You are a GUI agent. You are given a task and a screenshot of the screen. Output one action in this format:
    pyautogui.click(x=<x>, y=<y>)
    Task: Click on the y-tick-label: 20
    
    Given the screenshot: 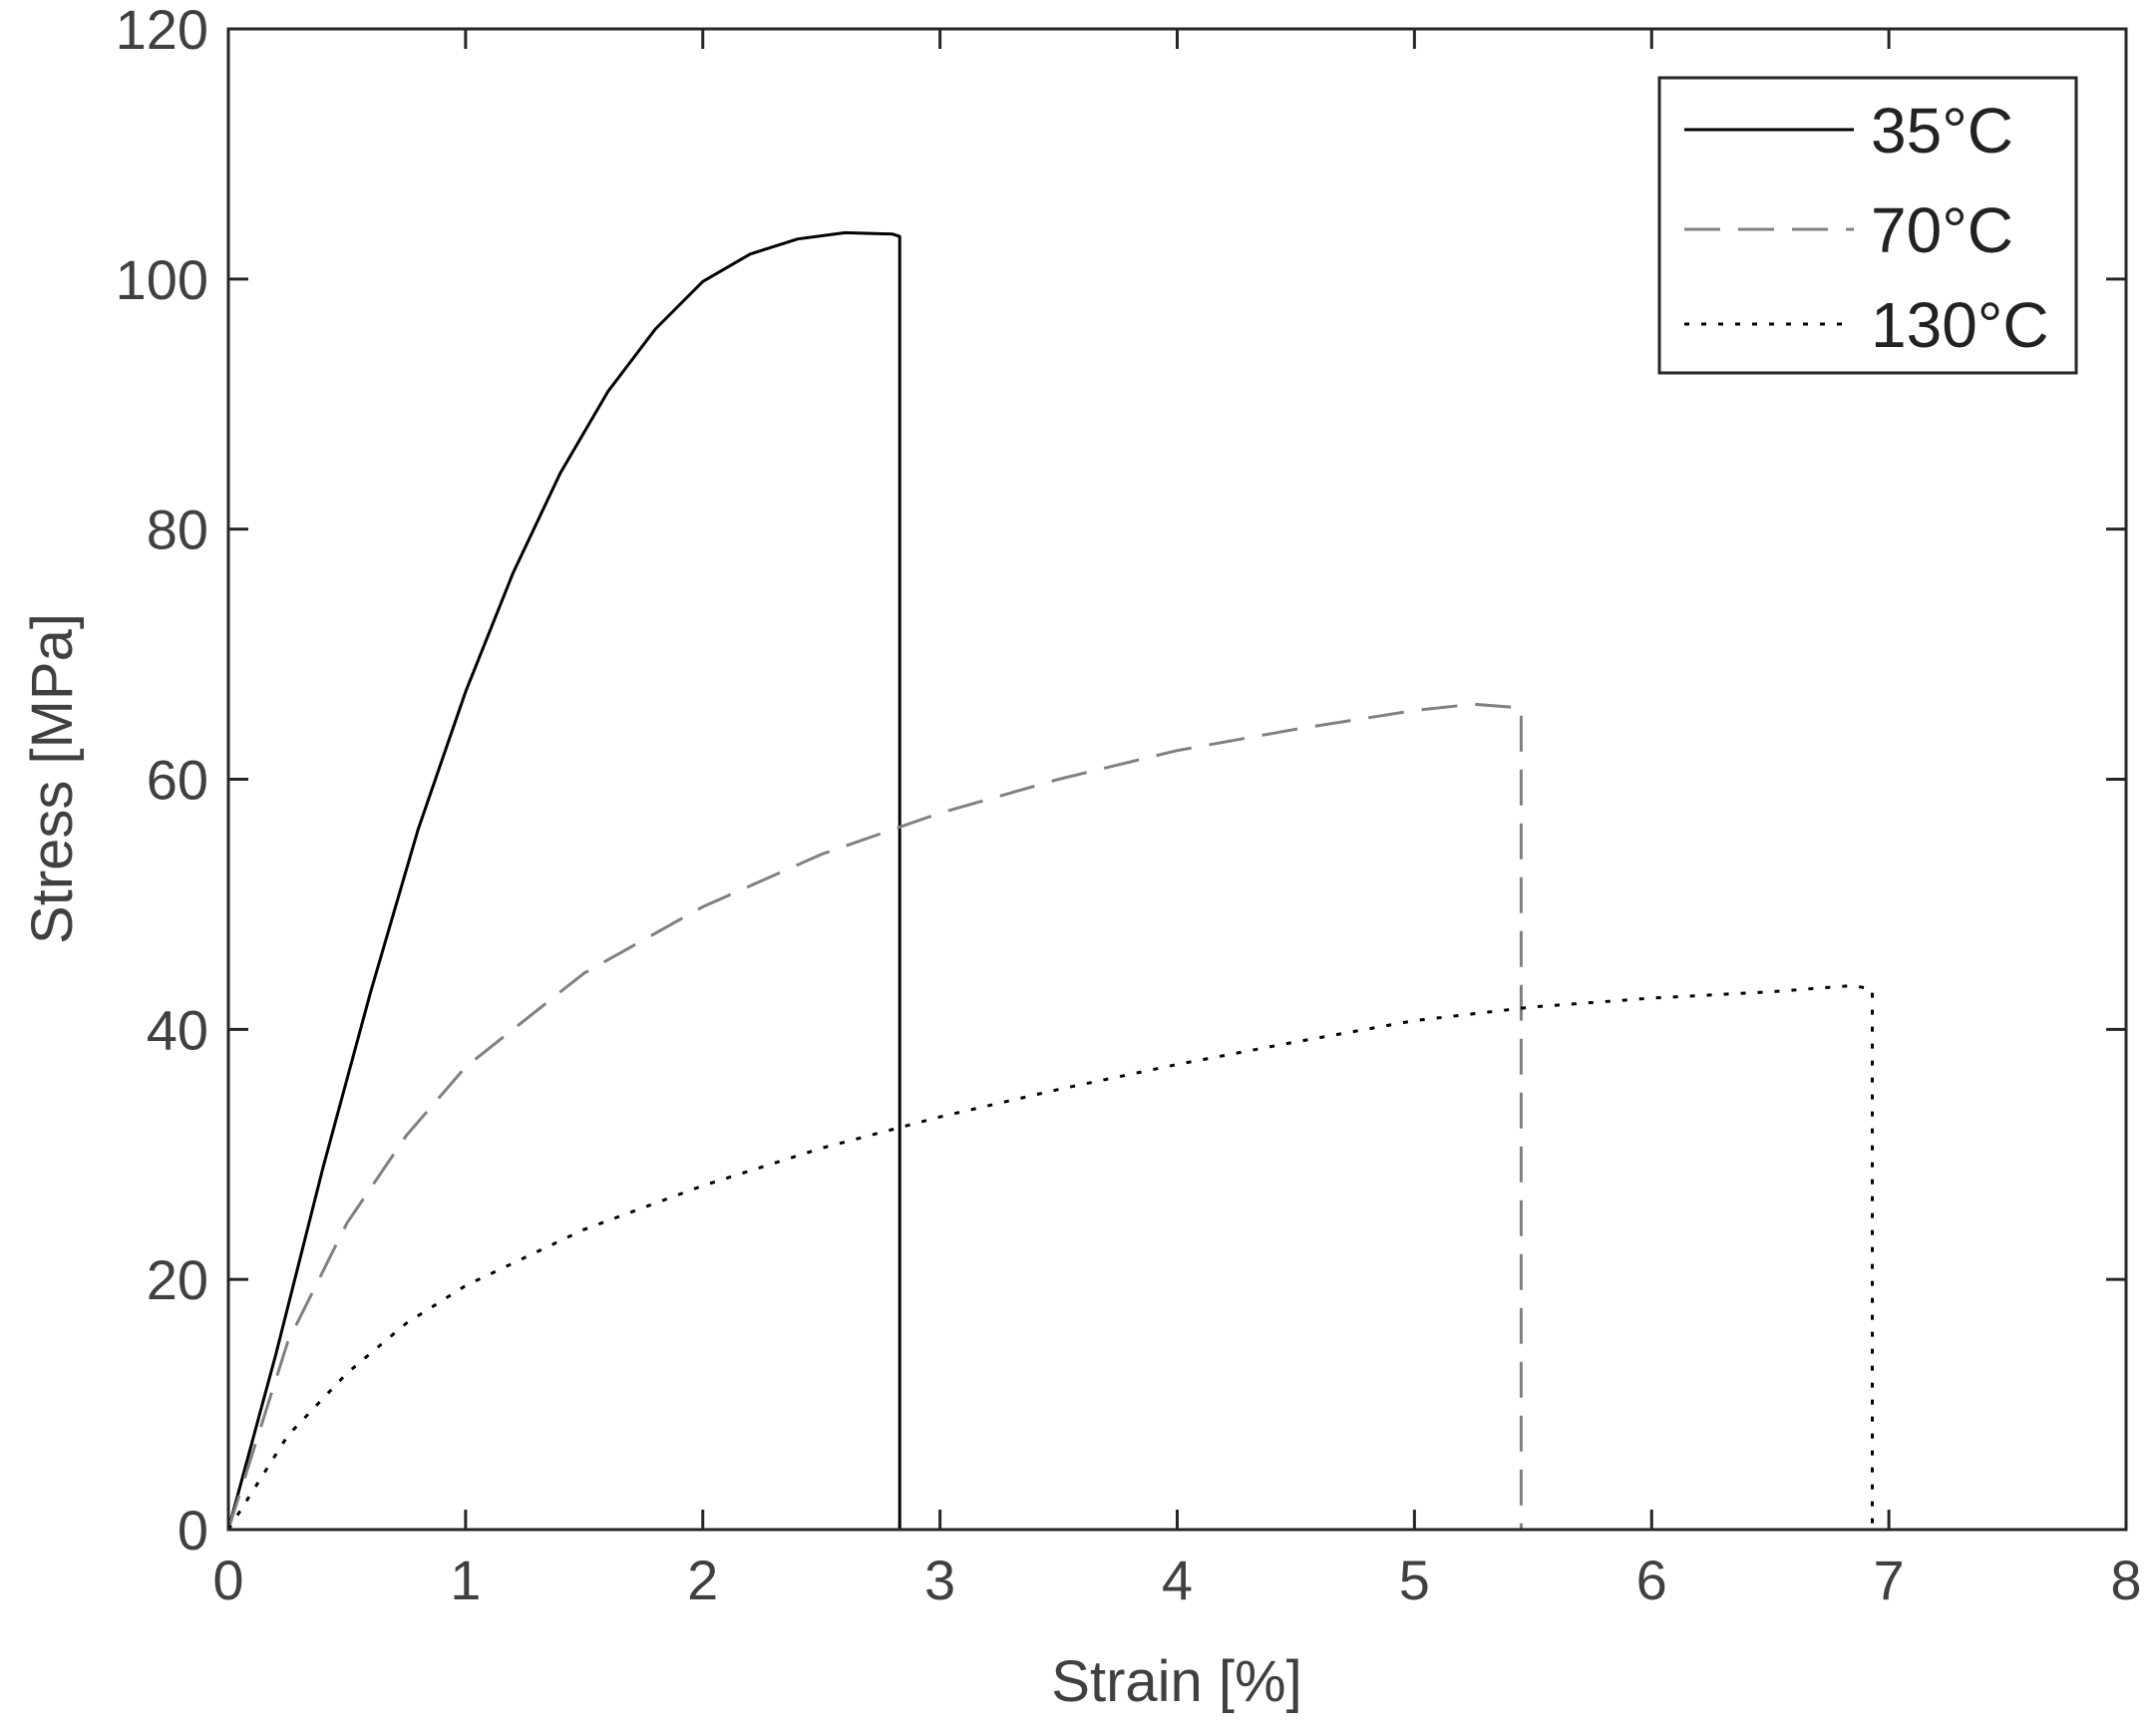 What is the action you would take?
    pyautogui.click(x=177, y=1279)
    